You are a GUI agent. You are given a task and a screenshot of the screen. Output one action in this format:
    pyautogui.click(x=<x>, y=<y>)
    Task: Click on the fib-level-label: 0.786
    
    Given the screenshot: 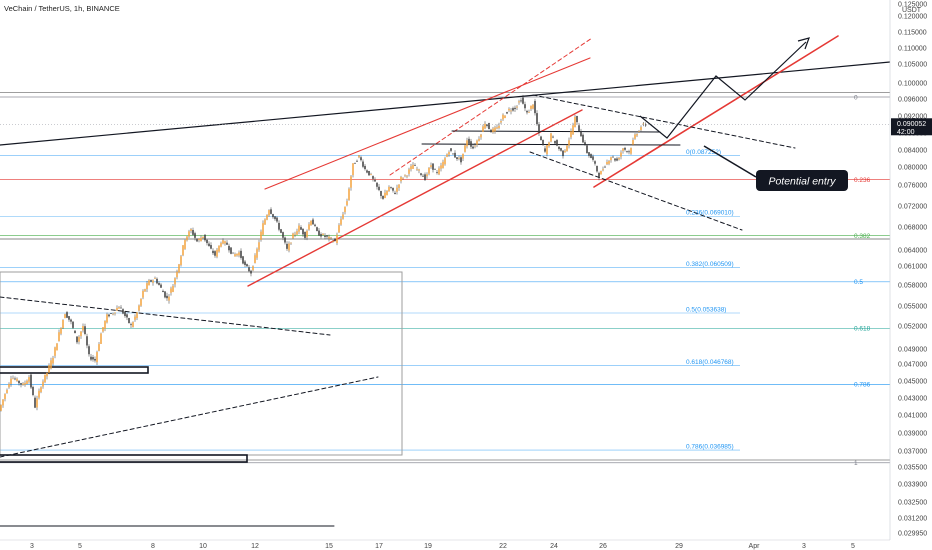 What is the action you would take?
    pyautogui.click(x=862, y=385)
    